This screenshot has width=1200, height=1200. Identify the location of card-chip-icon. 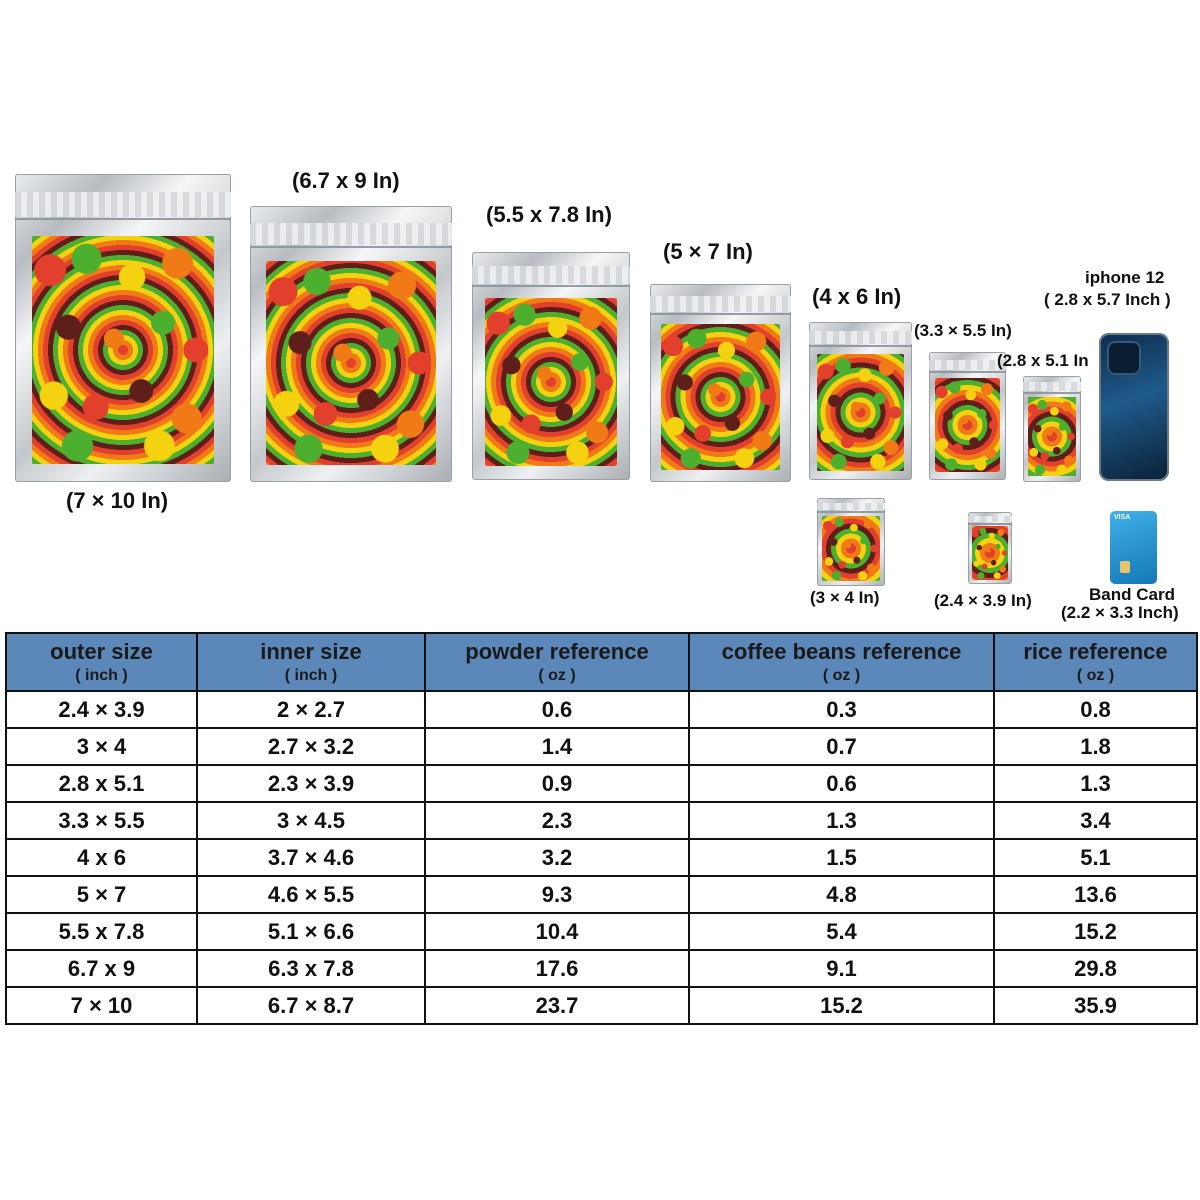
(1125, 567).